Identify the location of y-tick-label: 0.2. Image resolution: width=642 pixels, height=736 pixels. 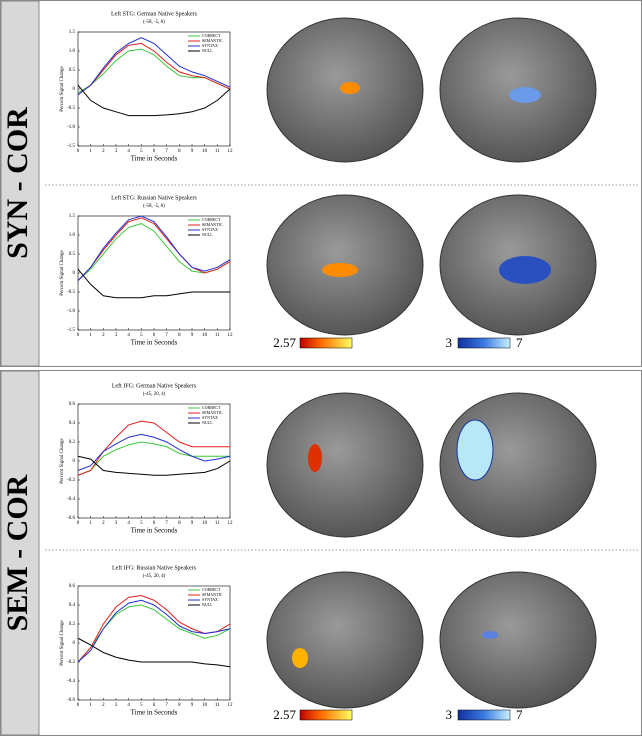
(72, 442).